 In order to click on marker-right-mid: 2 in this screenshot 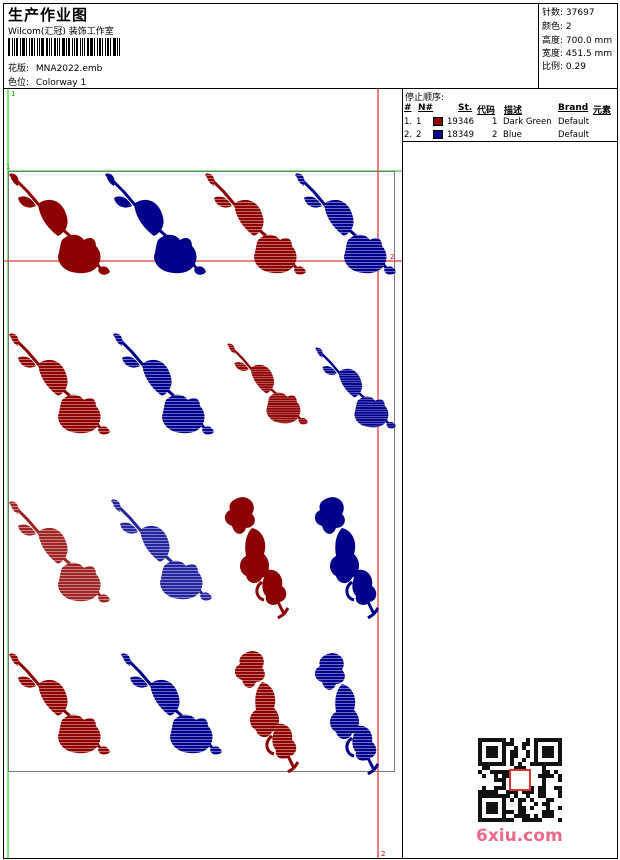, I will do `click(392, 257)`.